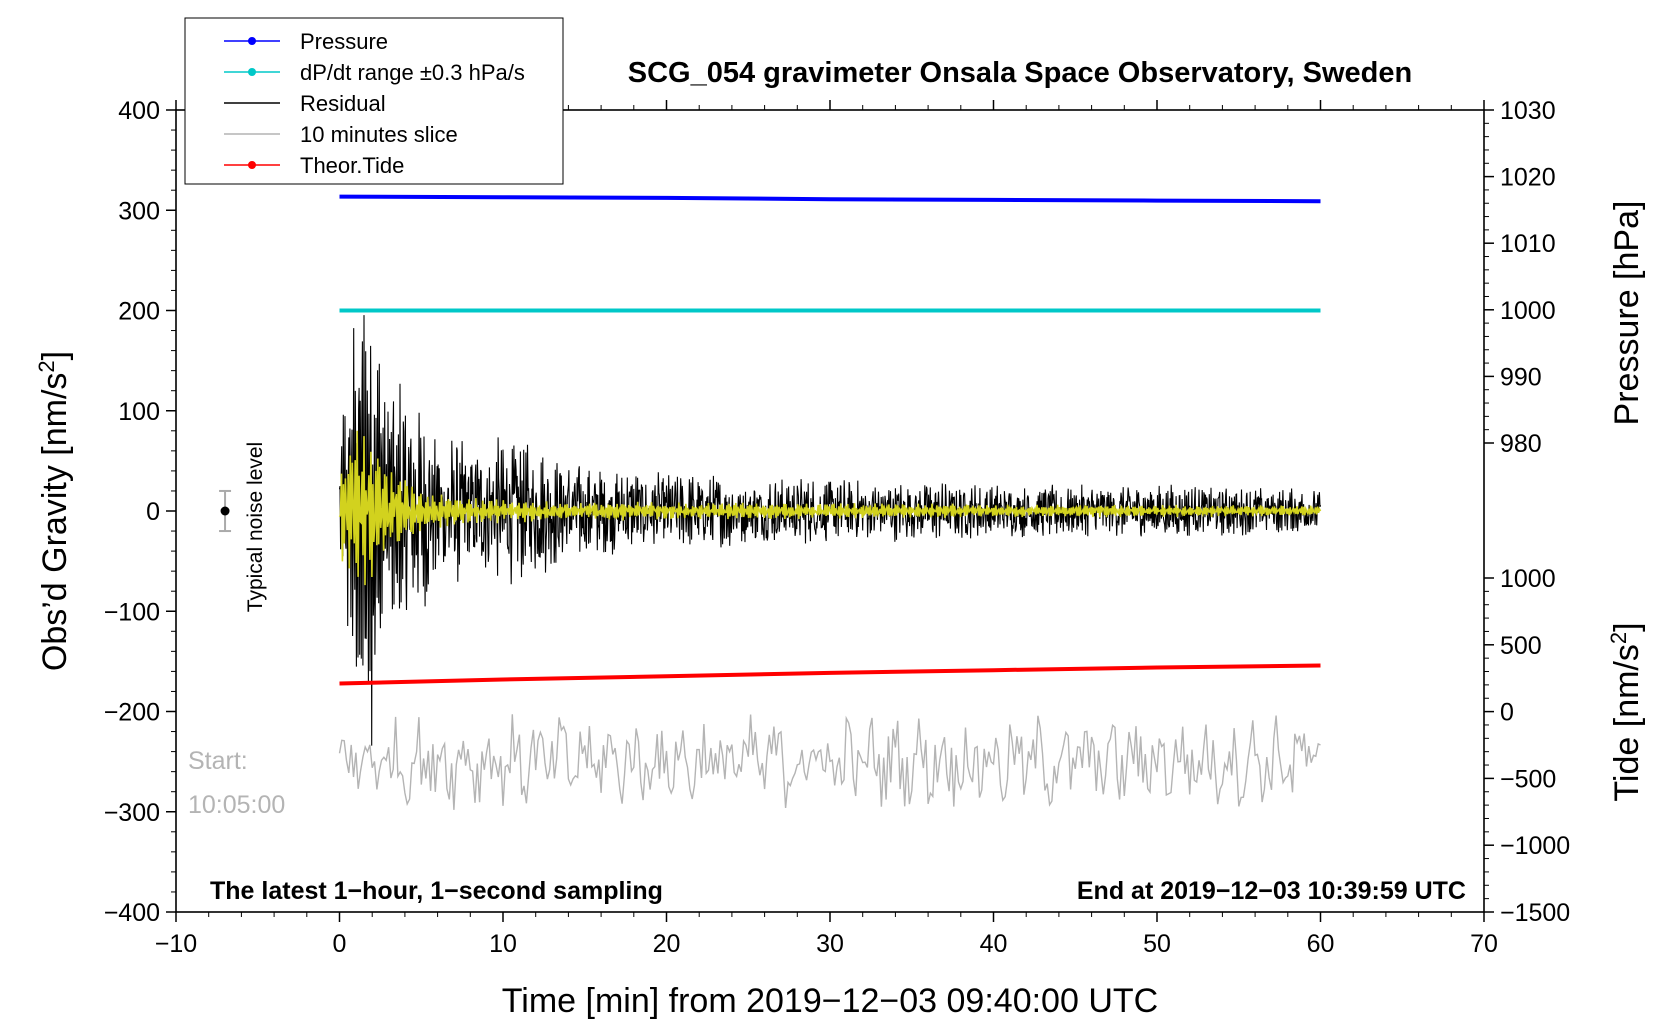 The height and width of the screenshot is (1020, 1676). I want to click on y-tick-label: −100, so click(132, 612).